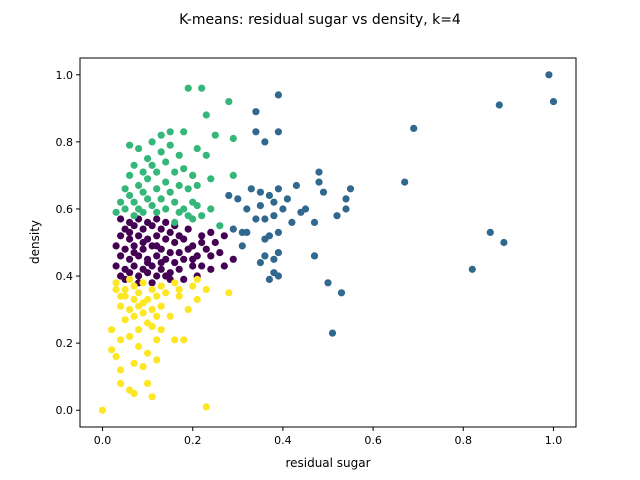  I want to click on y-tick-label: 0.4, so click(65, 276).